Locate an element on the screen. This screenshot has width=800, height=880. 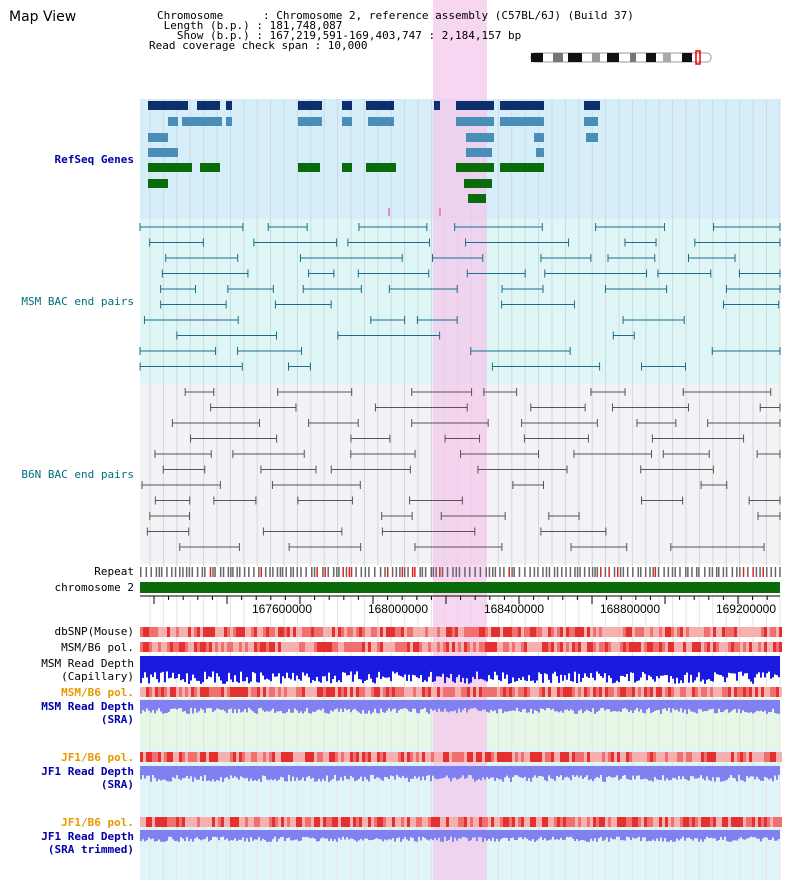
track-label-msm-bac: MSM BAC end pairs is located at coordinates (77, 301).